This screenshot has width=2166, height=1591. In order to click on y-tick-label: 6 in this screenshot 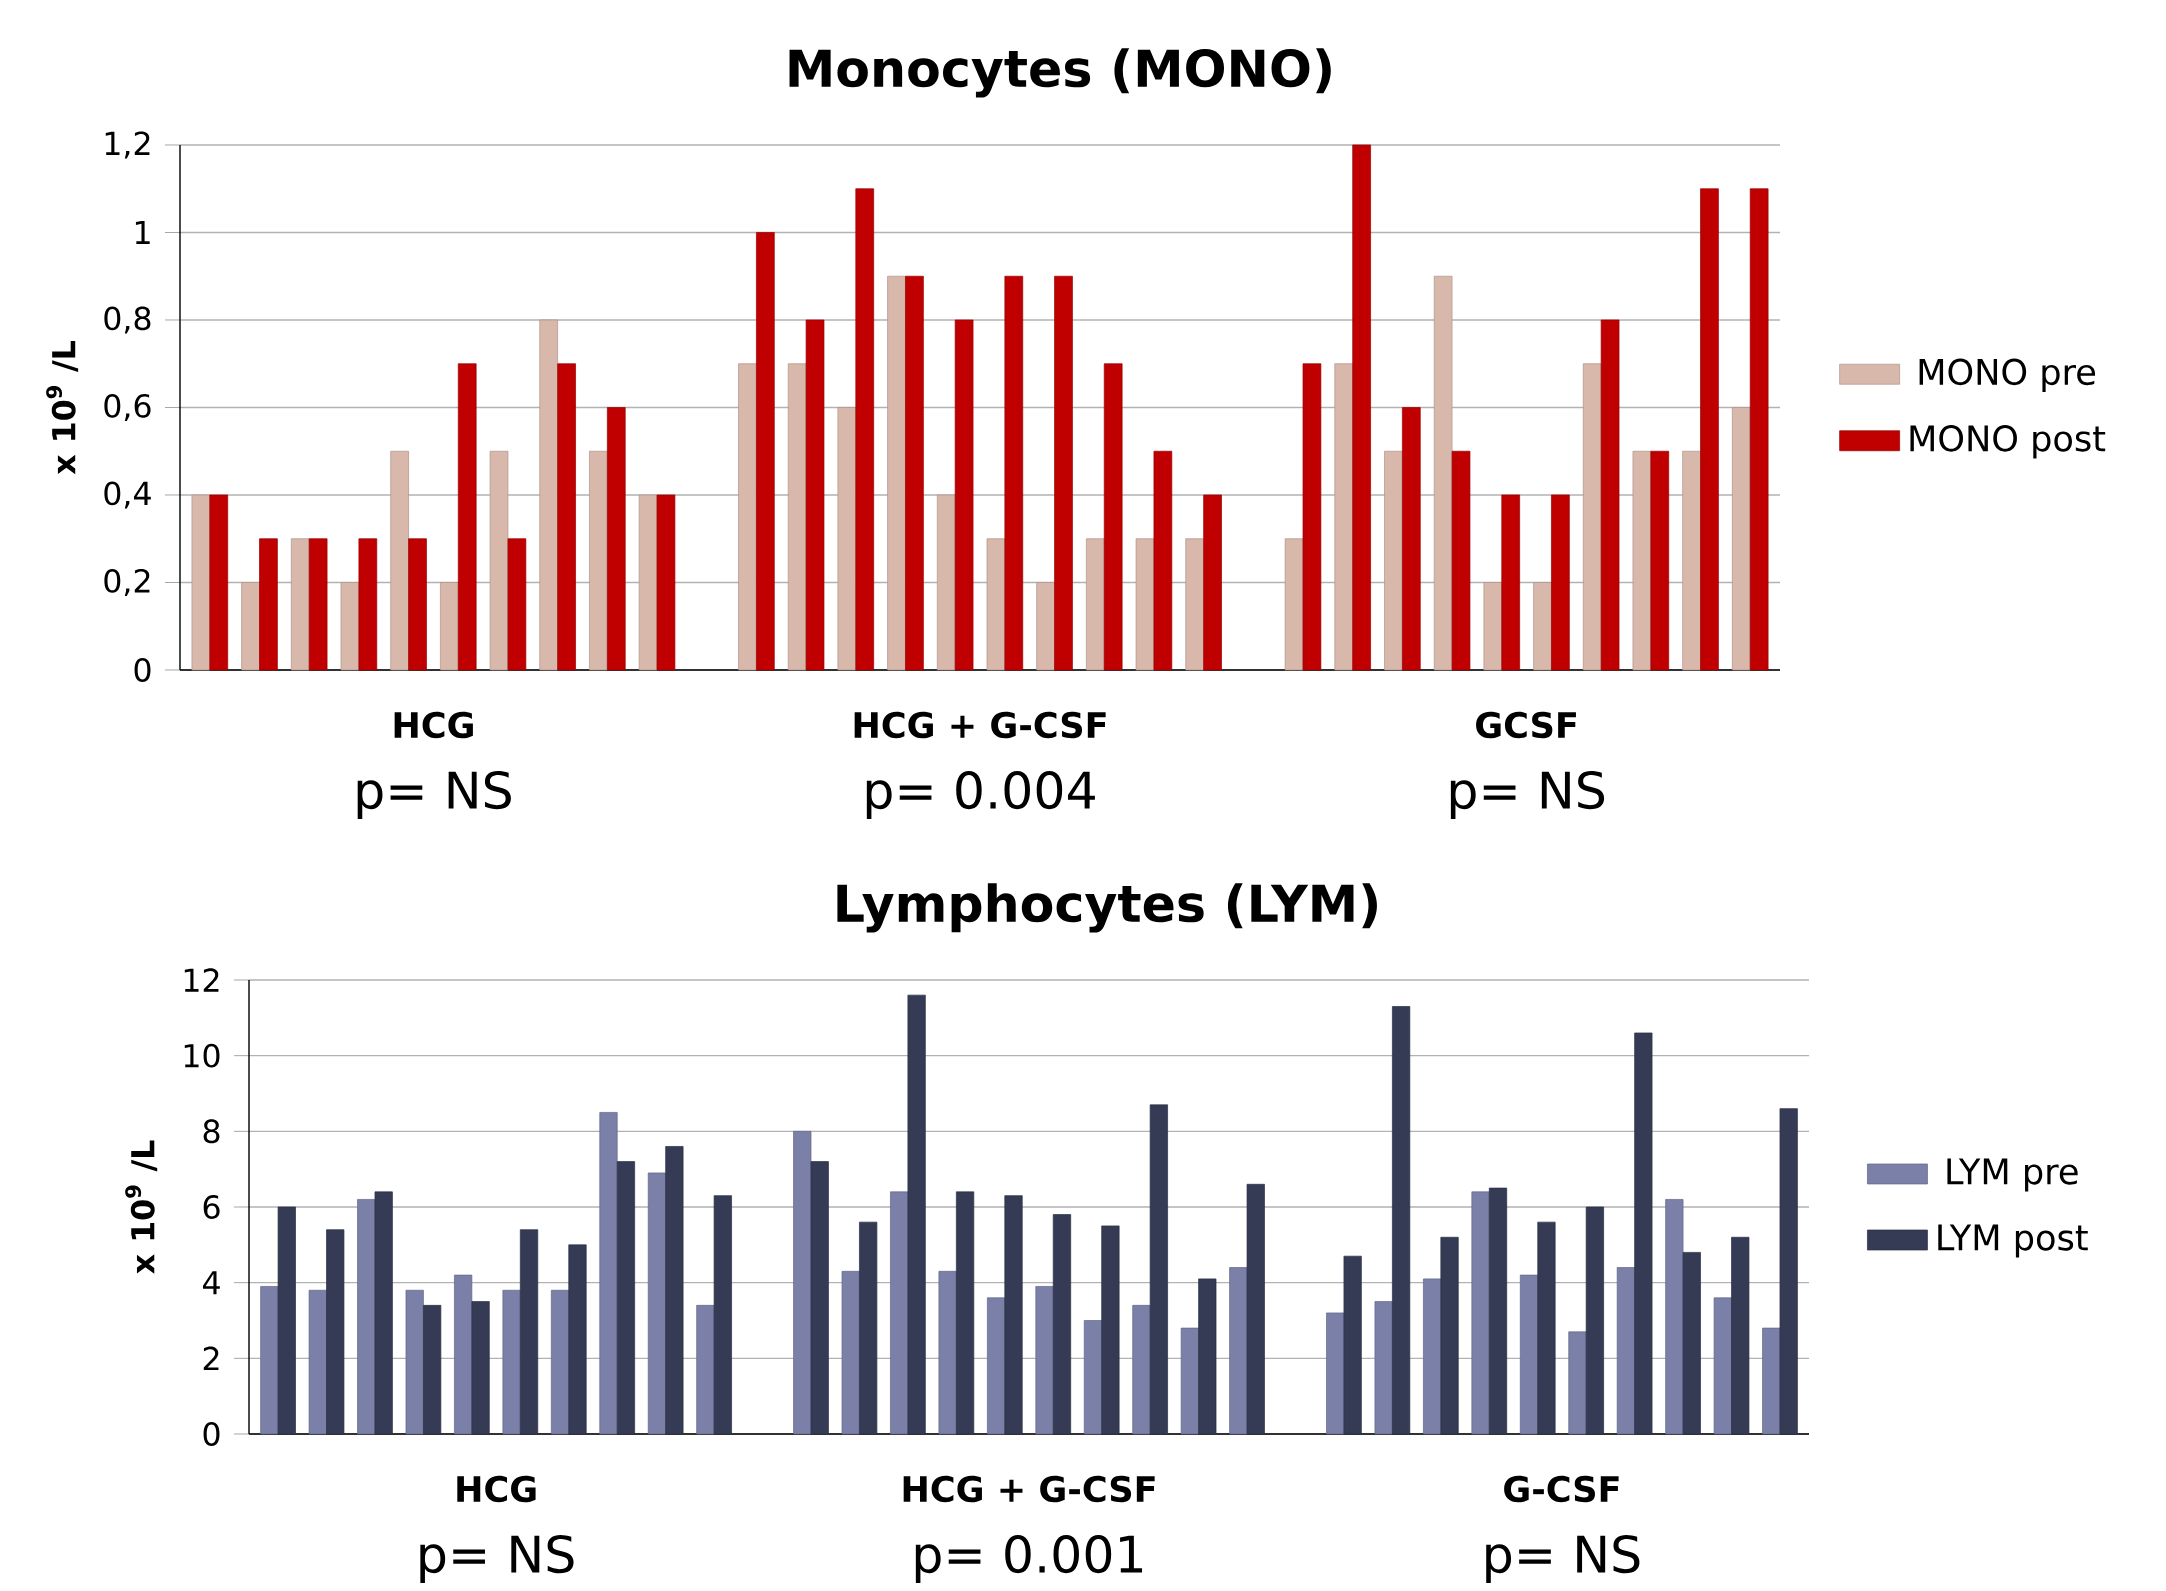, I will do `click(211, 1207)`.